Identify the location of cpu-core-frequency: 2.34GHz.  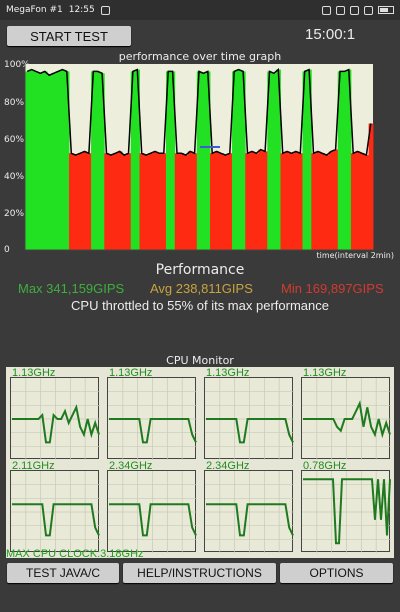
(131, 466).